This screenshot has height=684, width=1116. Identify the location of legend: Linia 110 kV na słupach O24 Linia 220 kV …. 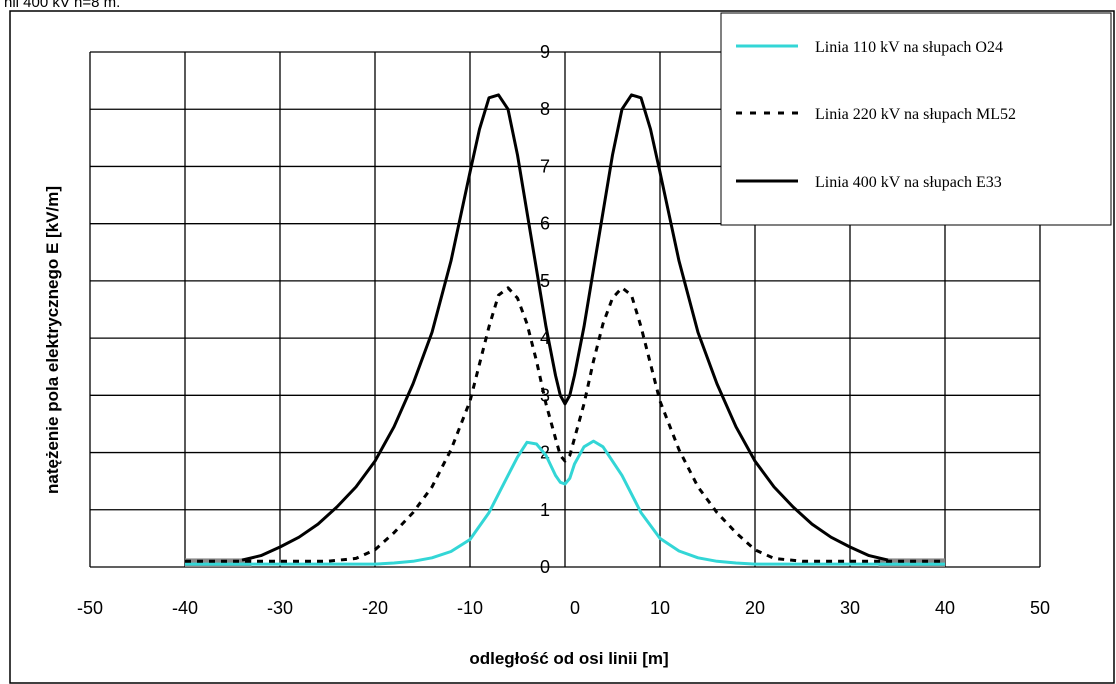
(916, 119).